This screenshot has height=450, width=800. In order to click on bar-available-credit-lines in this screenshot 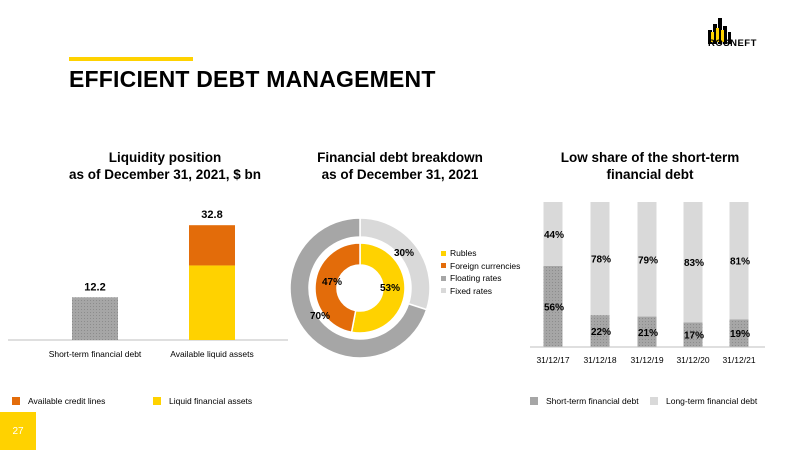, I will do `click(212, 245)`.